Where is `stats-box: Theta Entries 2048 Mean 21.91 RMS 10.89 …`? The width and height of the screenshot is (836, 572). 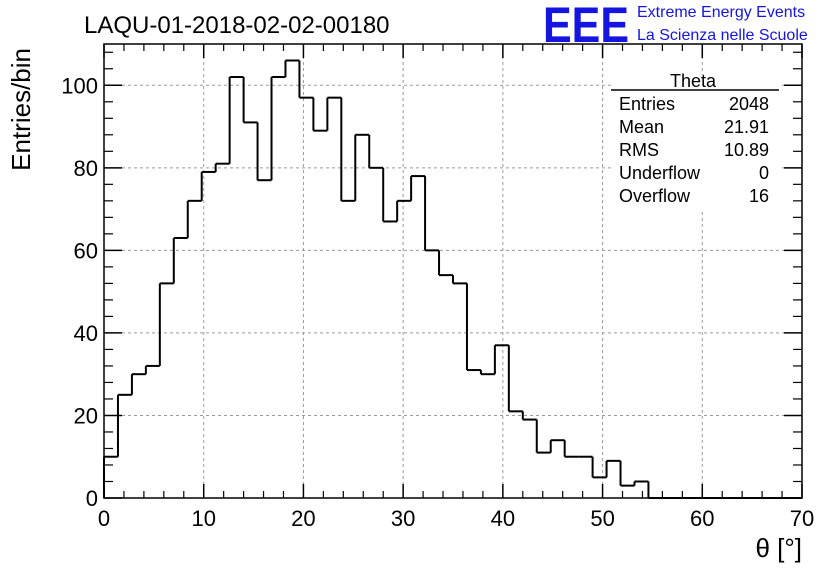 stats-box: Theta Entries 2048 Mean 21.91 RMS 10.89 … is located at coordinates (695, 140).